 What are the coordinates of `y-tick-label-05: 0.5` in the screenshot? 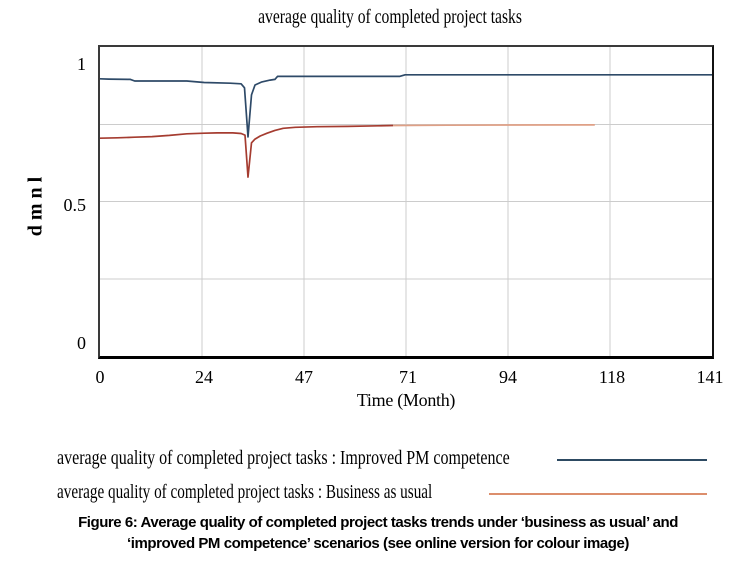 It's located at (75, 205).